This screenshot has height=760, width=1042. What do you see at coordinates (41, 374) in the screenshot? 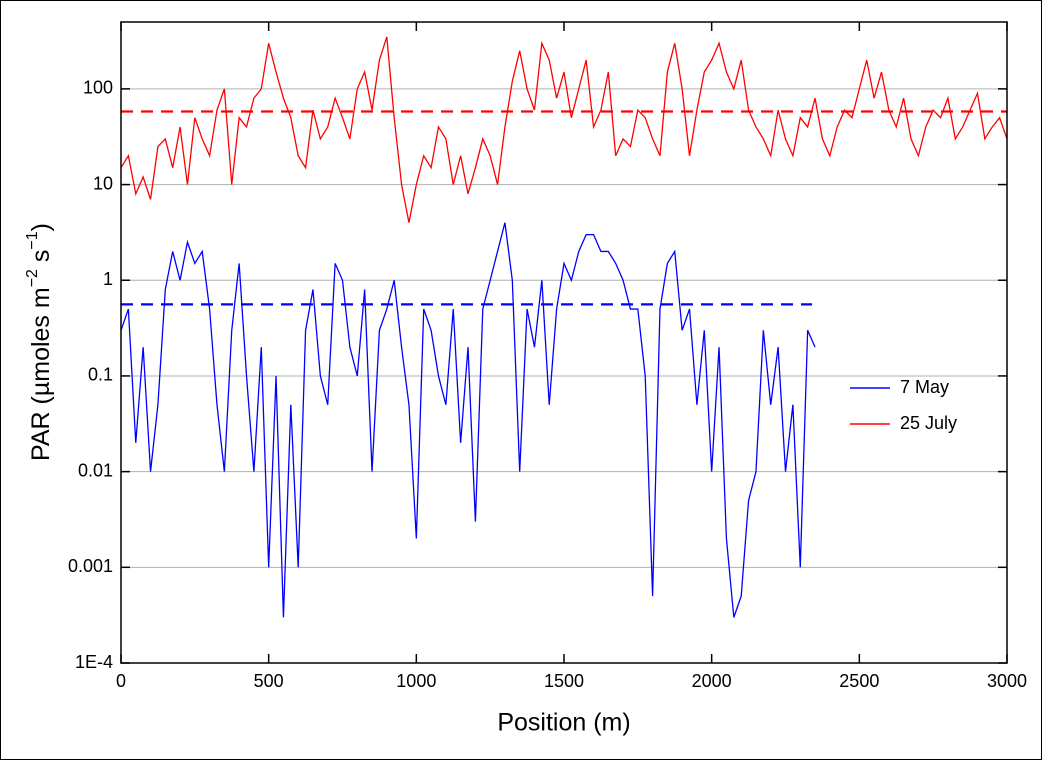
I see `y-label-part: PAR (µmoles m` at bounding box center [41, 374].